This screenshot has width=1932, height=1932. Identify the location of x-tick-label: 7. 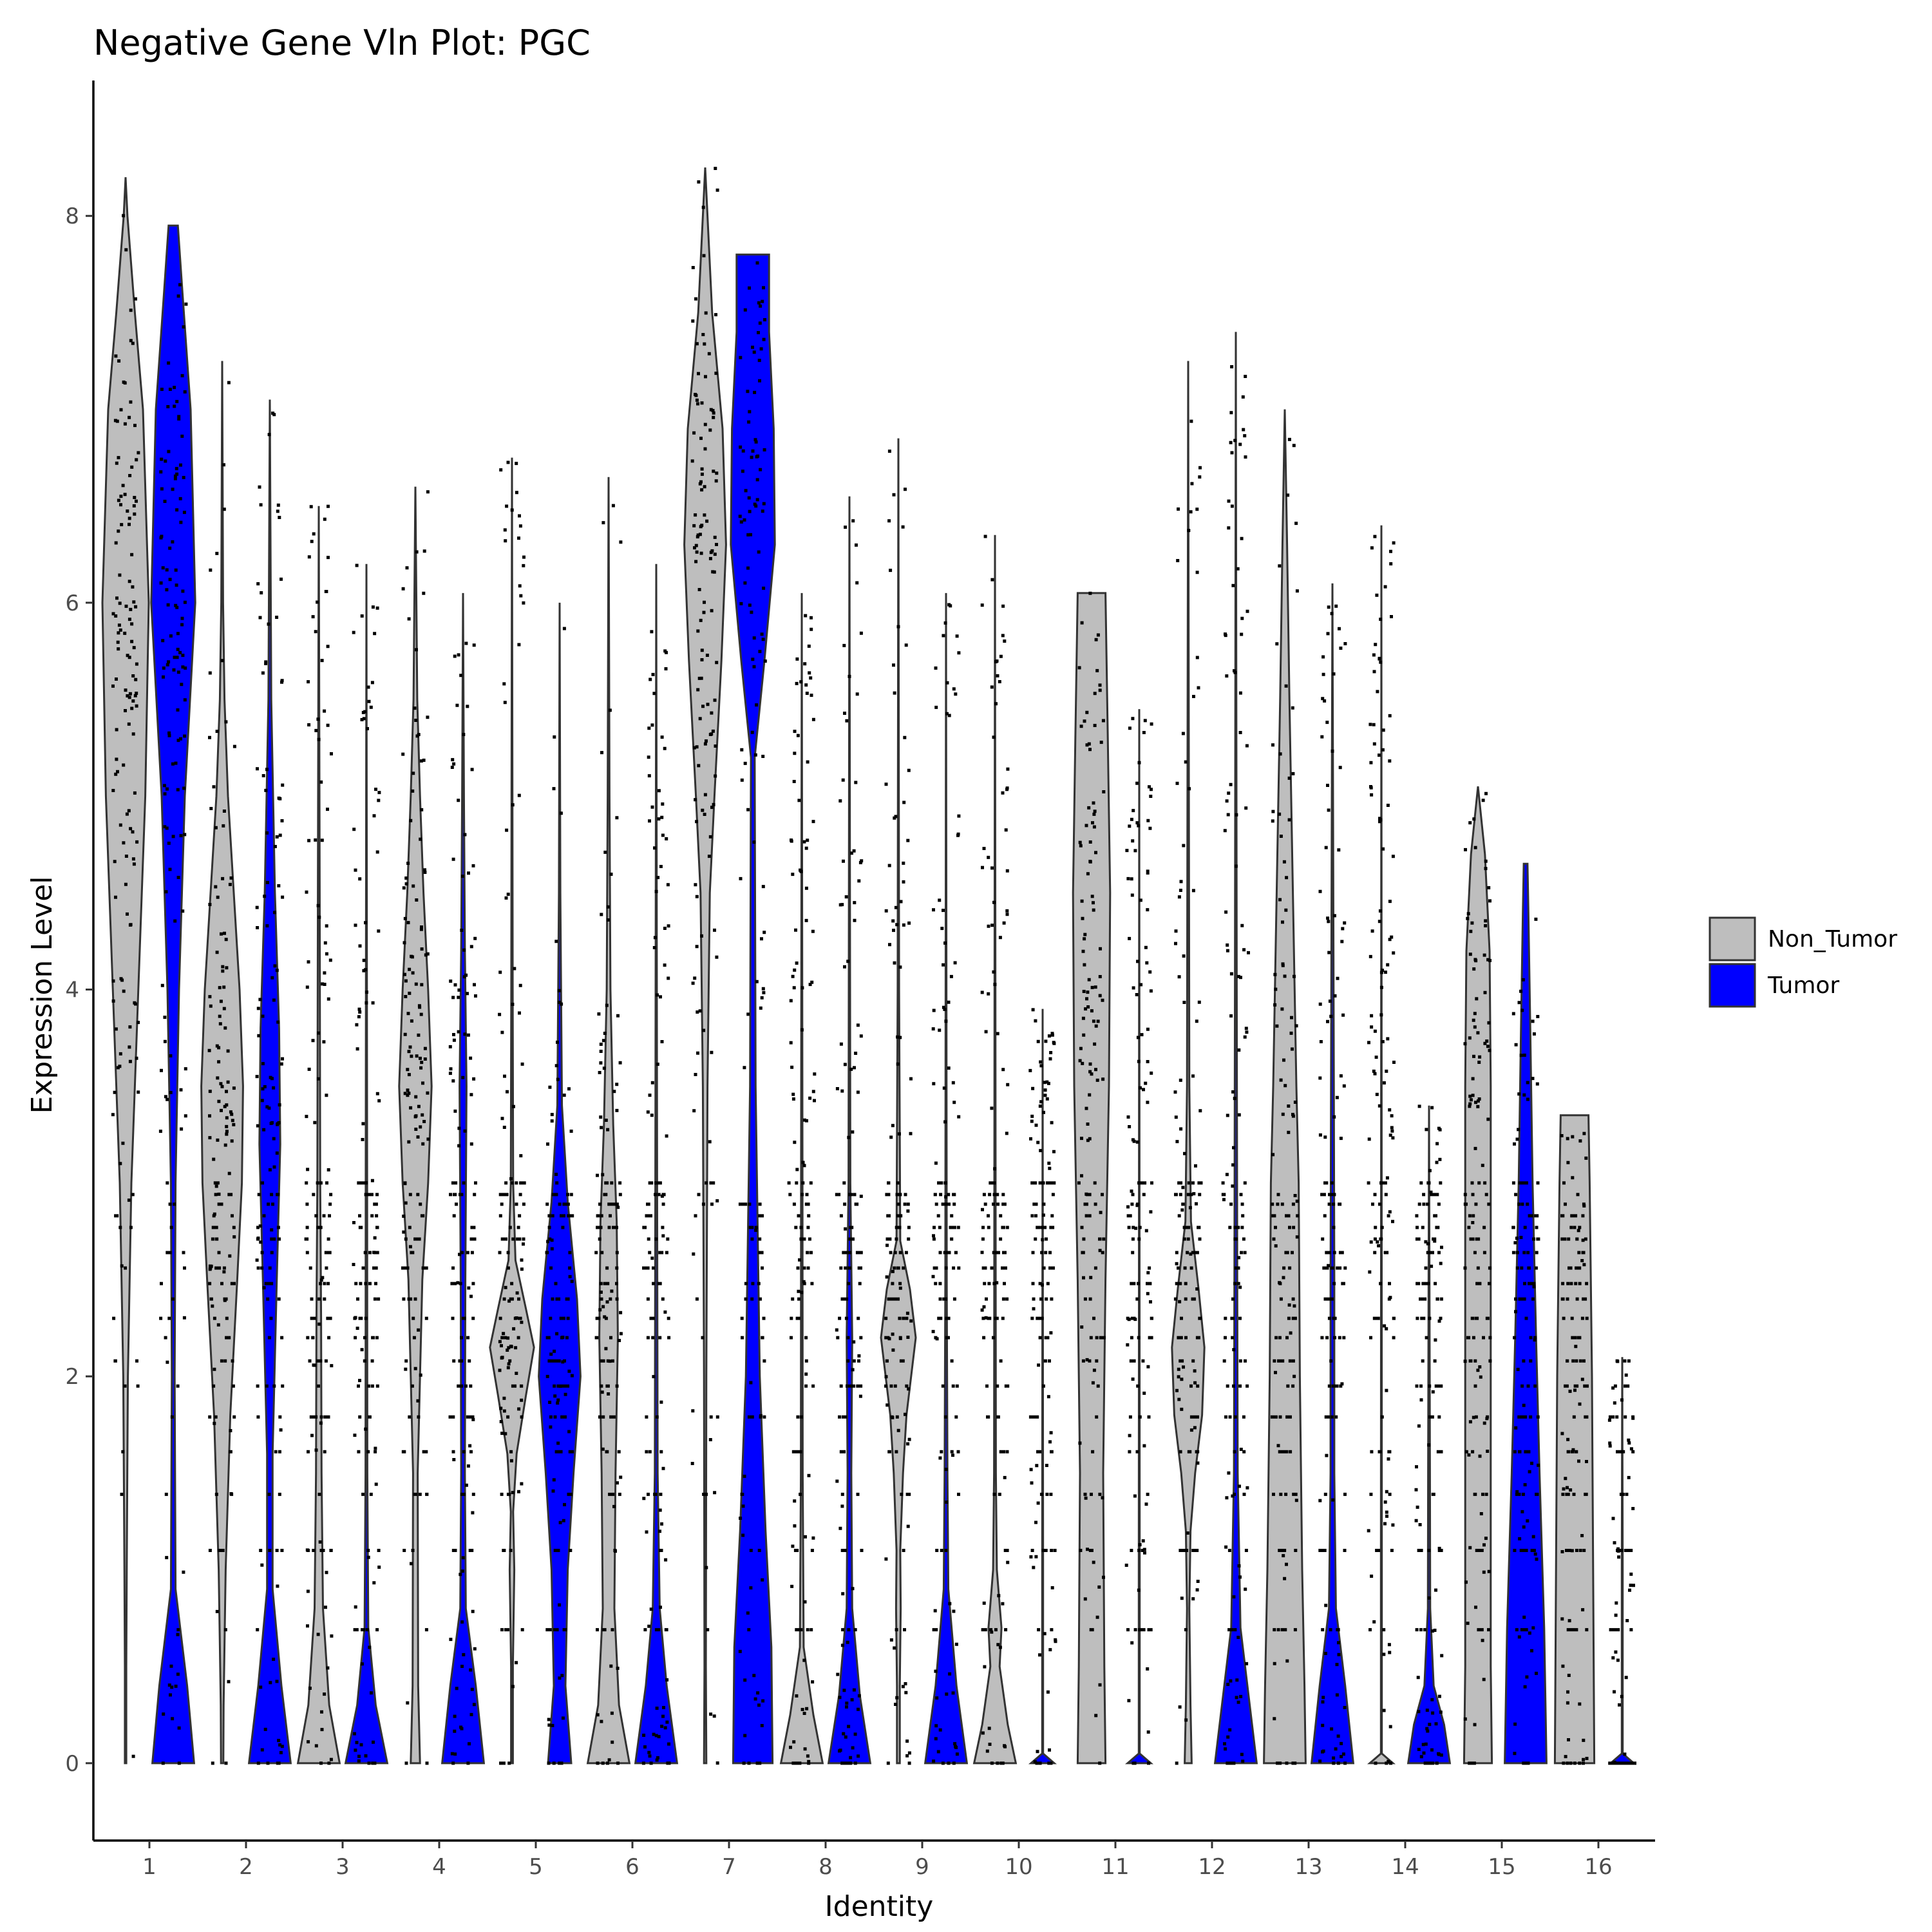
(729, 1867).